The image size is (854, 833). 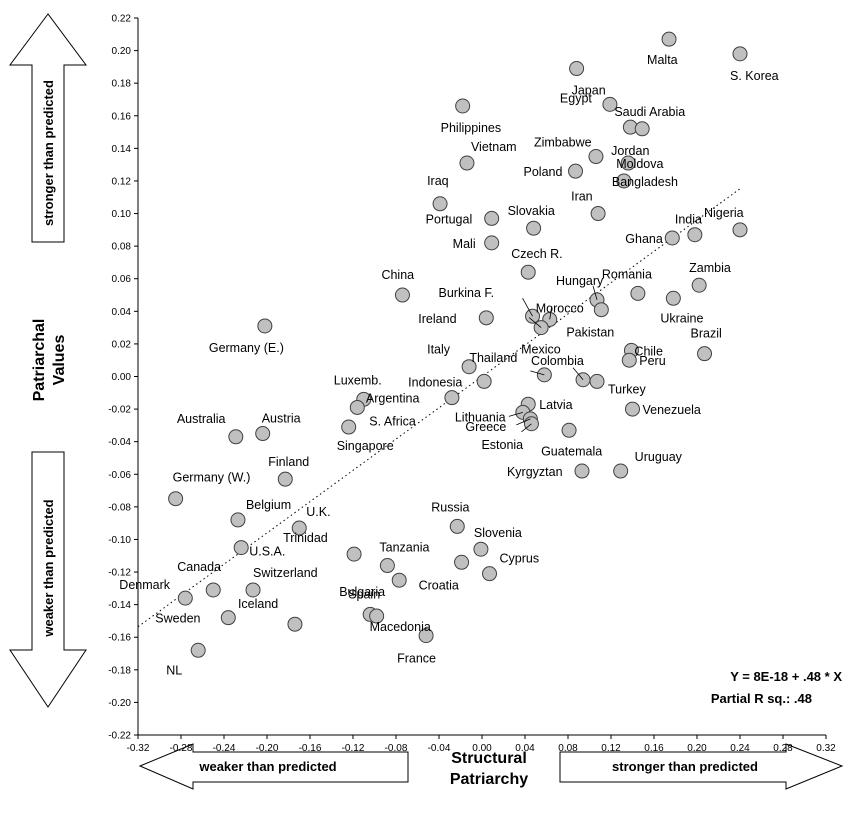 I want to click on x-arrow-left: weaker than predicted, so click(x=273, y=766).